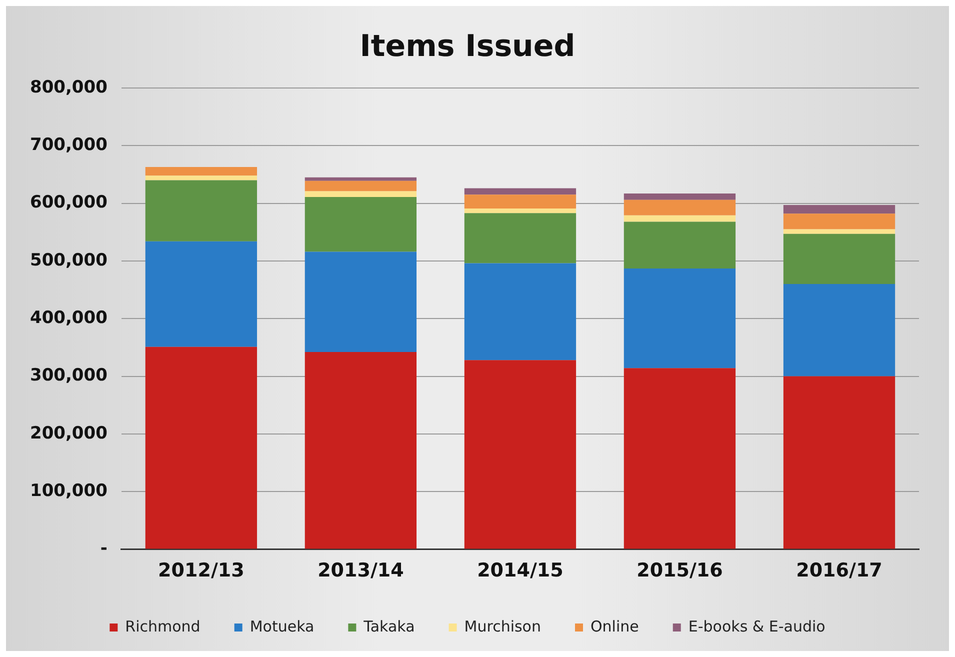 The width and height of the screenshot is (955, 657). I want to click on chart-title: Items Issued, so click(468, 46).